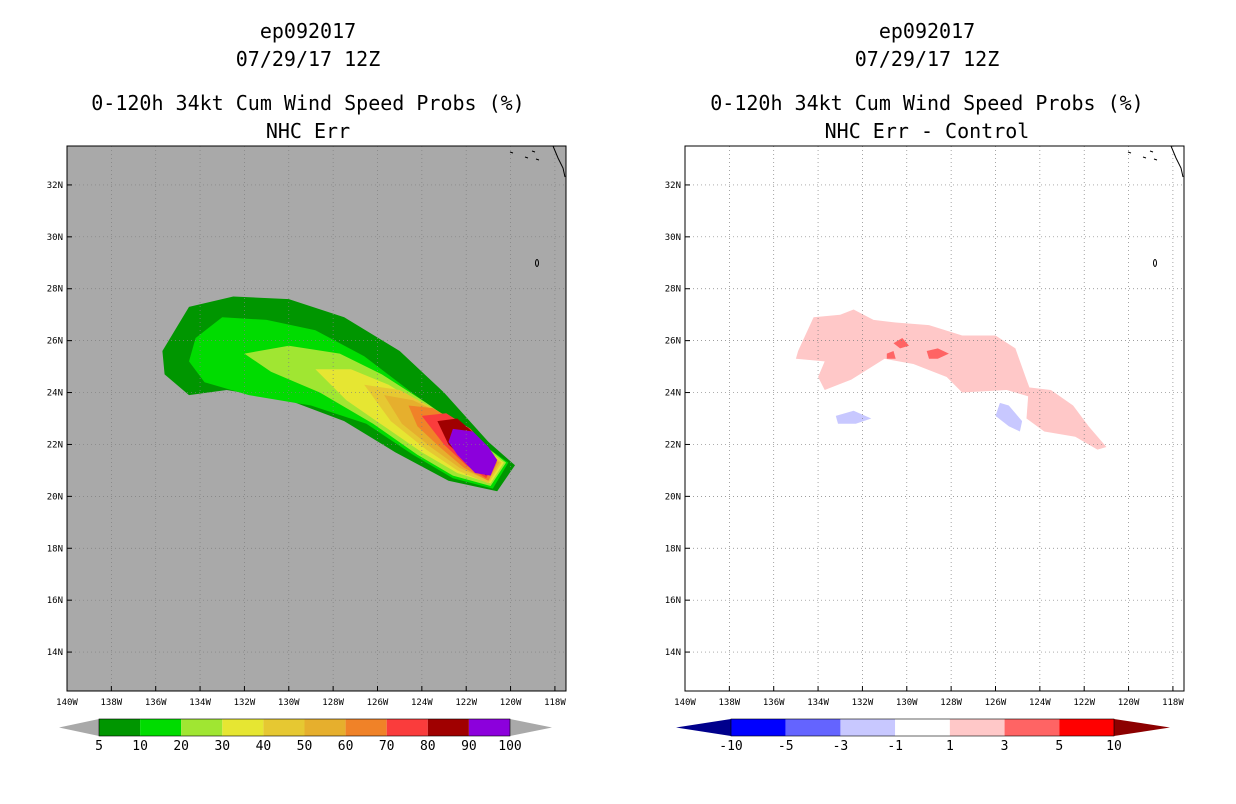 The width and height of the screenshot is (1236, 804). What do you see at coordinates (673, 186) in the screenshot?
I see `y-tick-label: 32N` at bounding box center [673, 186].